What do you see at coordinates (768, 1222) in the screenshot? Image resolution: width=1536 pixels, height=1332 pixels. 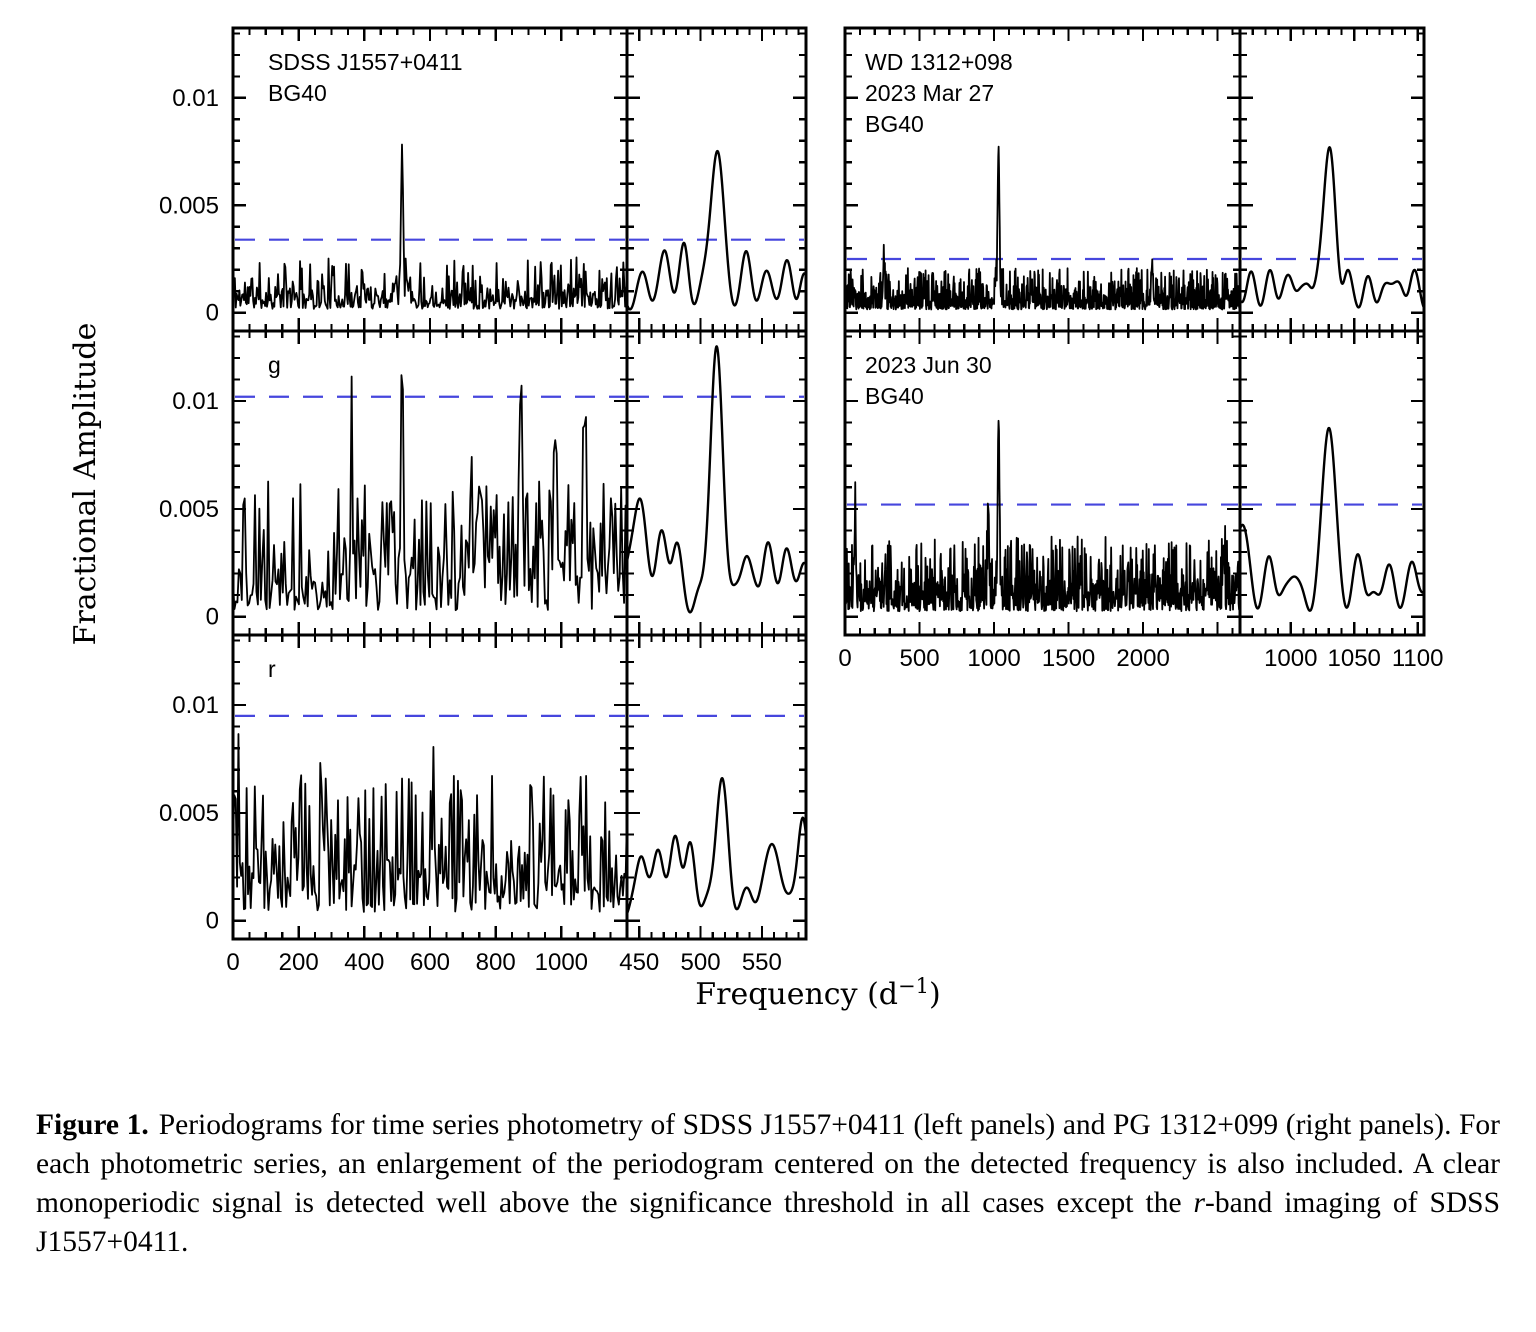 I see `caption-text-after: -band imaging of SDSS J1557+0411.` at bounding box center [768, 1222].